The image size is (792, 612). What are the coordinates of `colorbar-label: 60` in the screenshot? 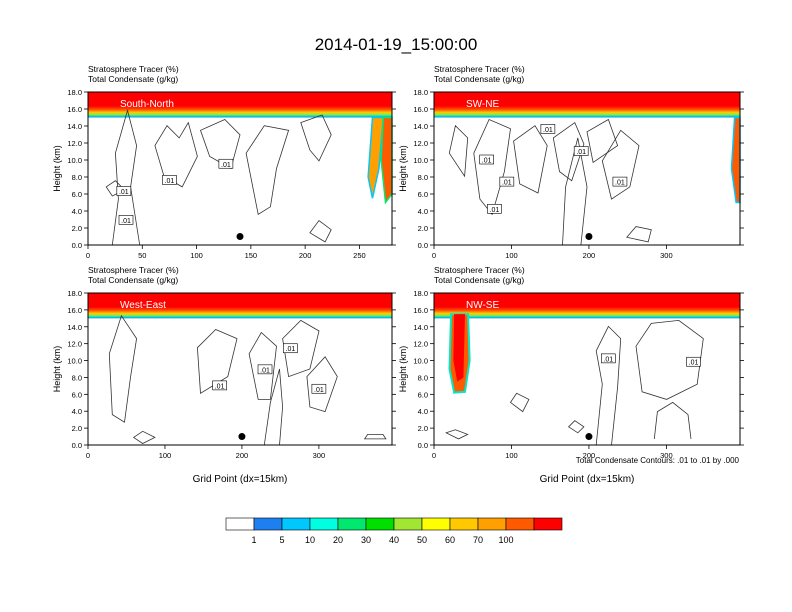 It's located at (450, 540).